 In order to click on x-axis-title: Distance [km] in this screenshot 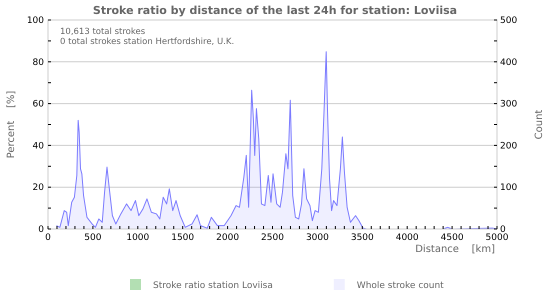, I will do `click(455, 249)`.